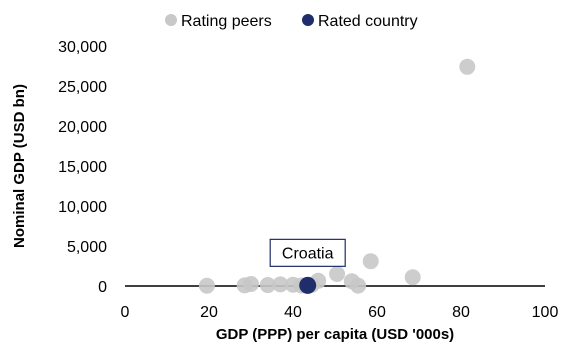  What do you see at coordinates (82, 207) in the screenshot?
I see `y-tick-label: 10,000` at bounding box center [82, 207].